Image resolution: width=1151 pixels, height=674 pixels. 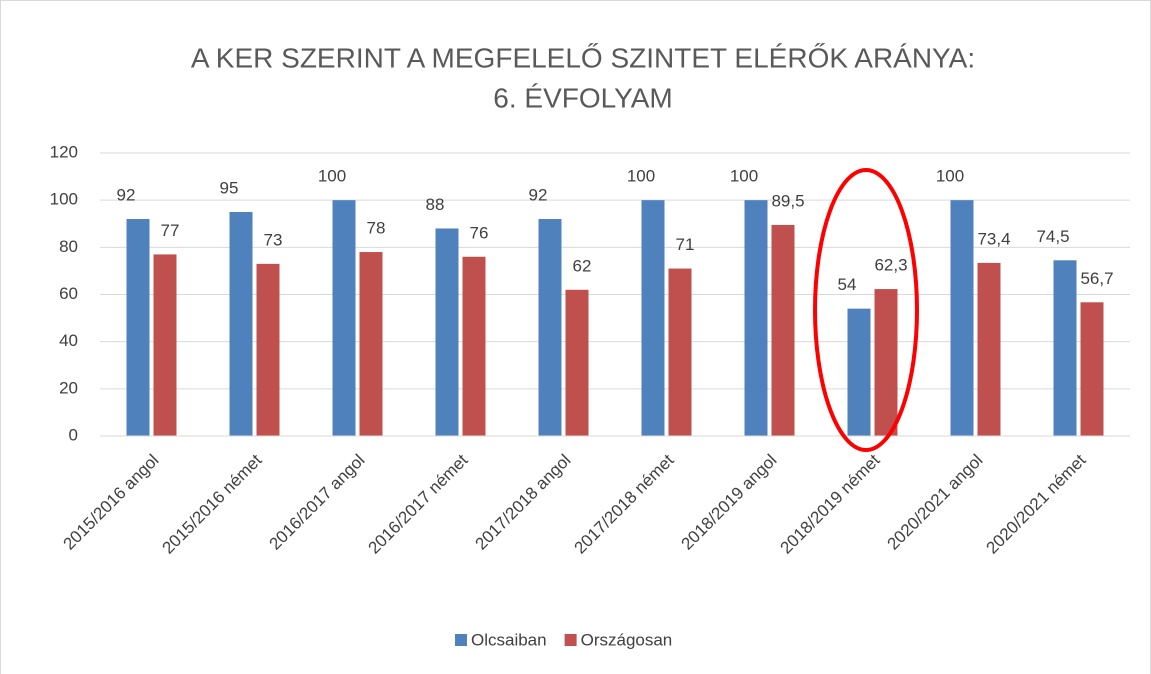 What do you see at coordinates (68, 387) in the screenshot?
I see `y-tick-label: 20` at bounding box center [68, 387].